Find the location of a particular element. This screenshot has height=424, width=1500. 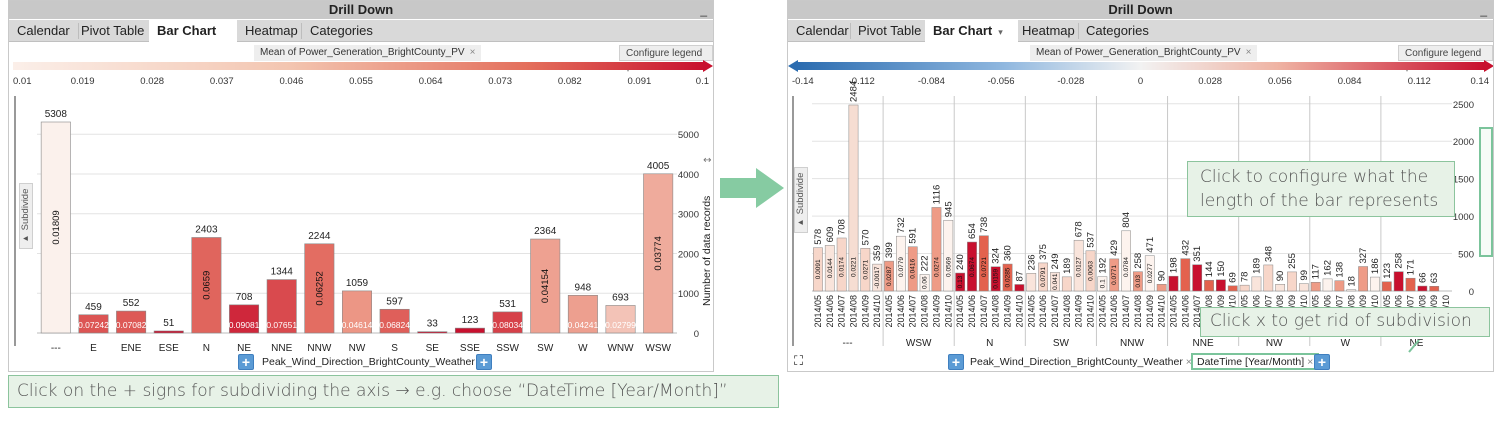

x-group-label: WSW is located at coordinates (919, 343).